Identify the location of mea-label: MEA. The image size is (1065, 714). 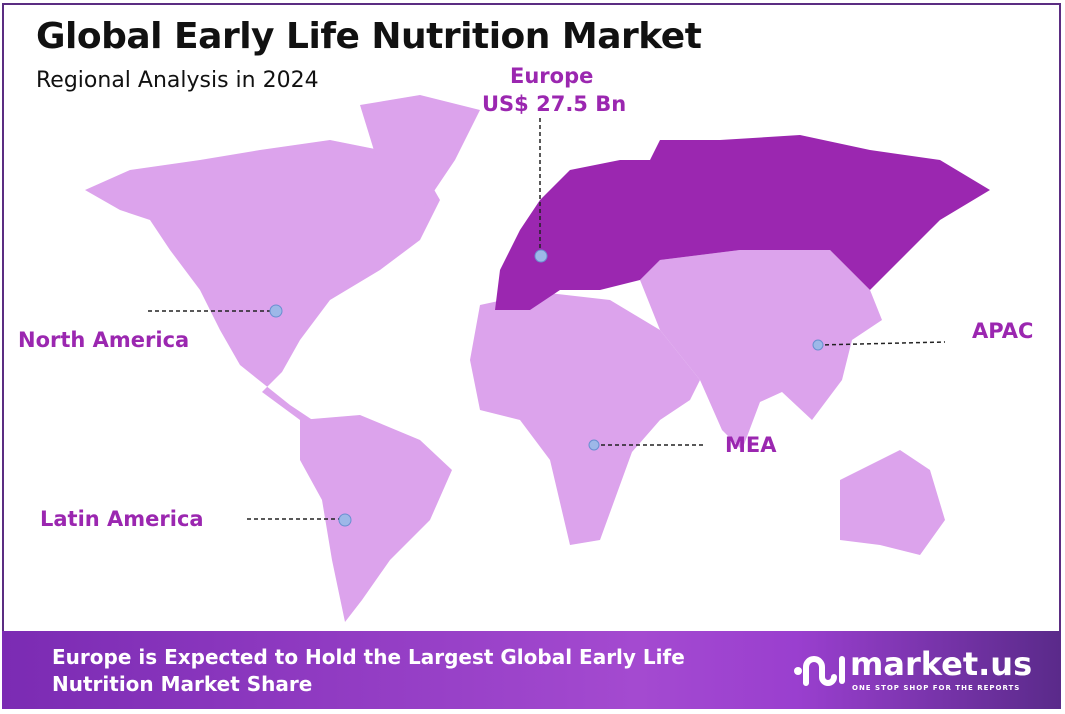
(751, 445).